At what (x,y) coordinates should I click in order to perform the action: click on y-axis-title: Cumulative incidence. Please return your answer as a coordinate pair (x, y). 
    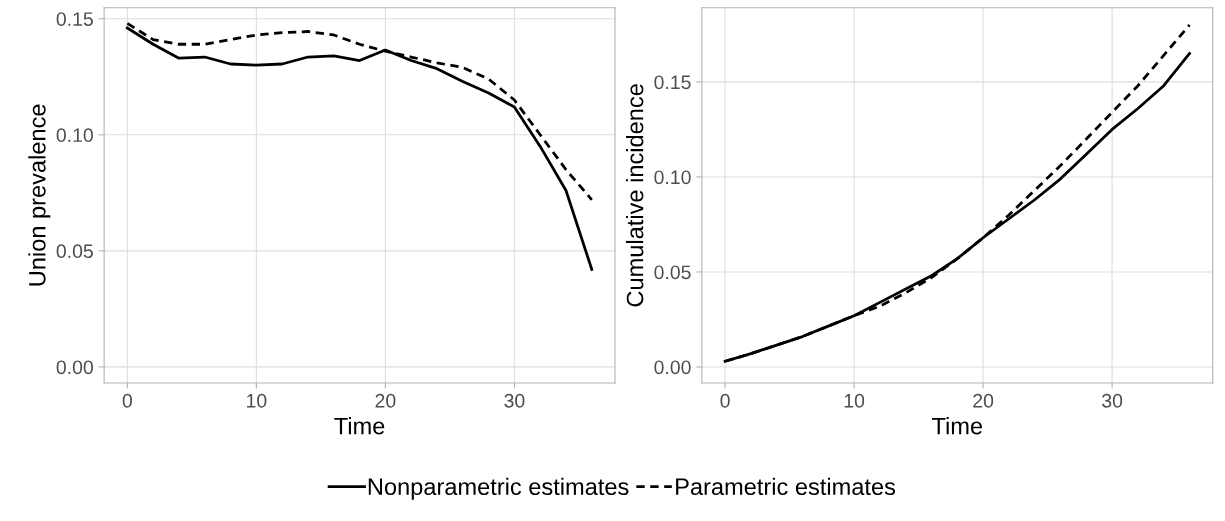
    Looking at the image, I should click on (635, 195).